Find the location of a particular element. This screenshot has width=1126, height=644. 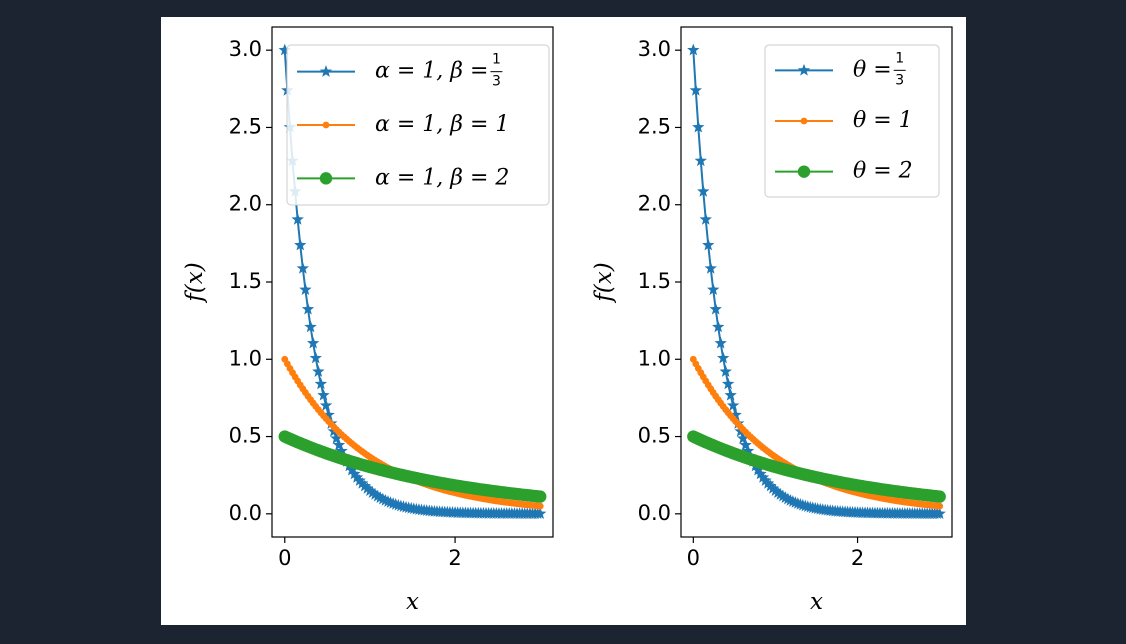

y-tick-label: 1.0 is located at coordinates (245, 358).